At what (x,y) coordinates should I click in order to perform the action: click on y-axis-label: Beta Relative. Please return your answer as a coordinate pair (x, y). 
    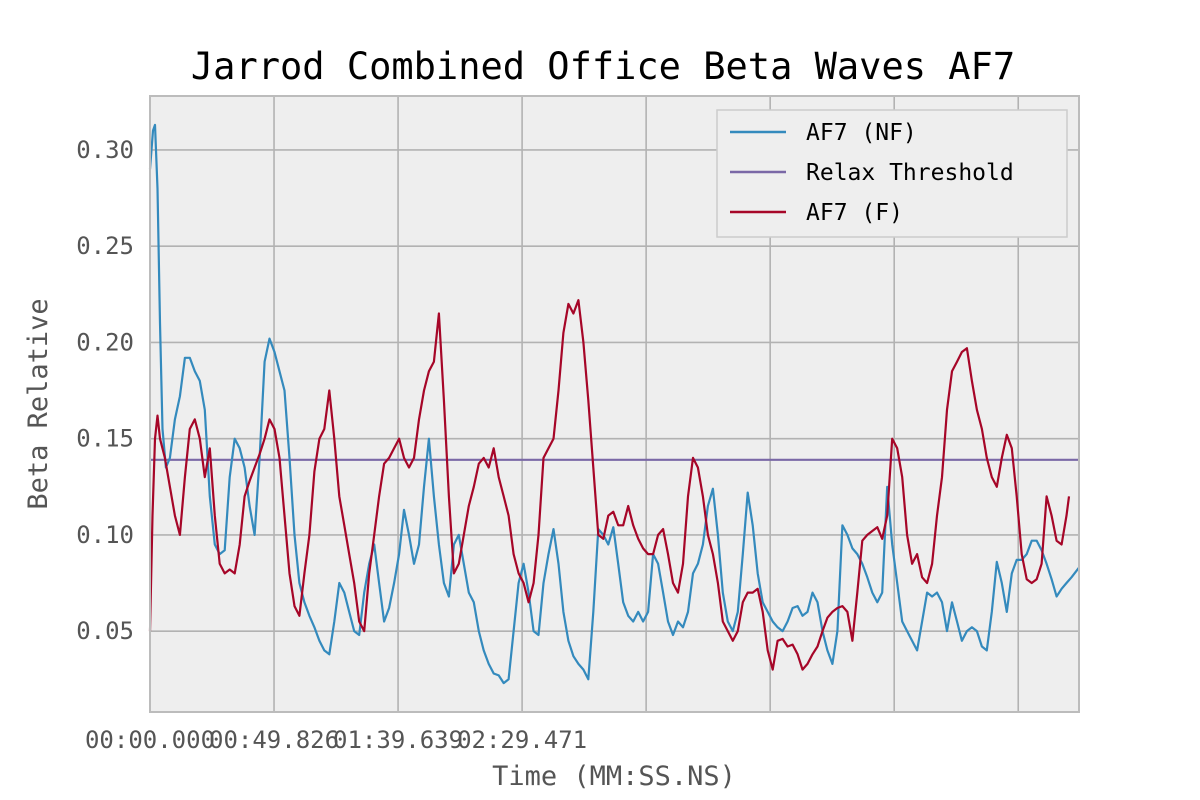
    Looking at the image, I should click on (38, 403).